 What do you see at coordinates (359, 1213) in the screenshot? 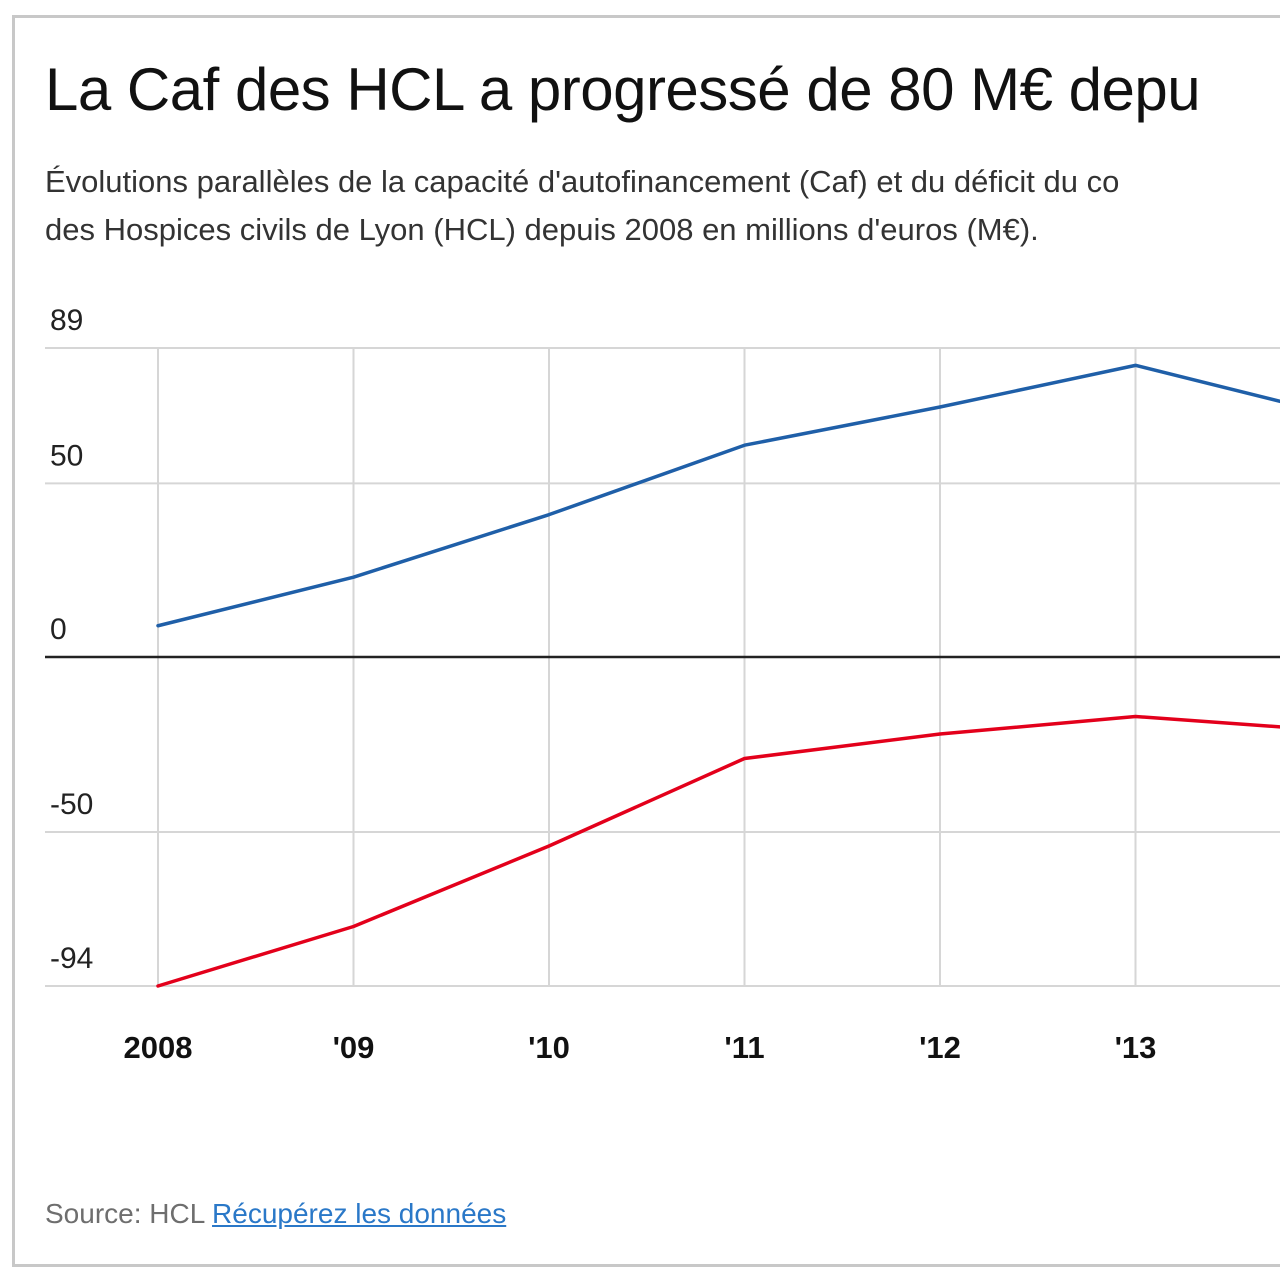
I see `download-data-link: Récupérez les données` at bounding box center [359, 1213].